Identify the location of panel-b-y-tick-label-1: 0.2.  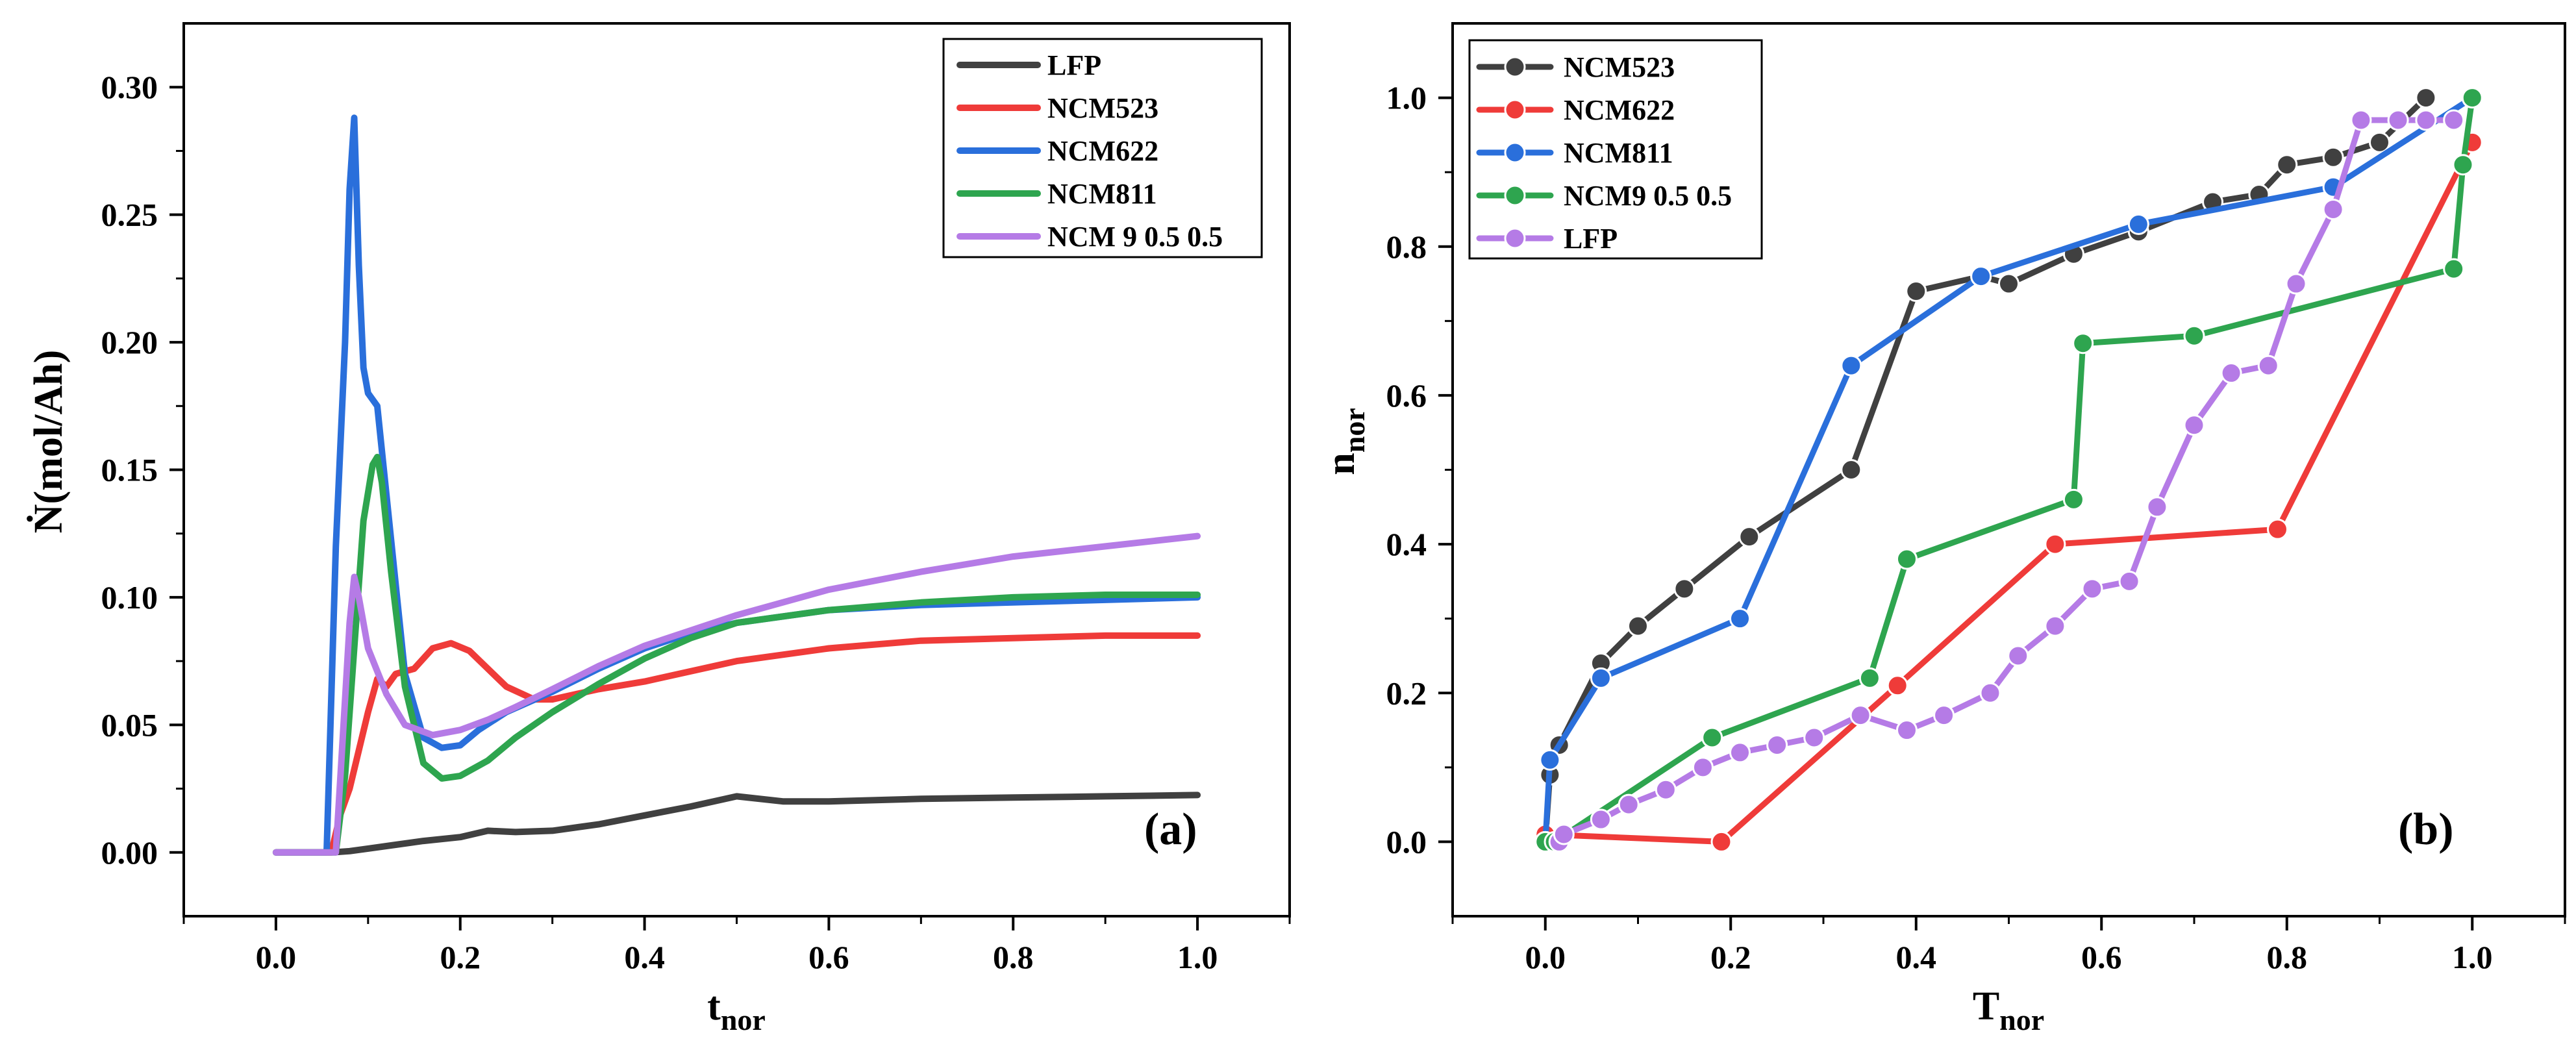
(1406, 693).